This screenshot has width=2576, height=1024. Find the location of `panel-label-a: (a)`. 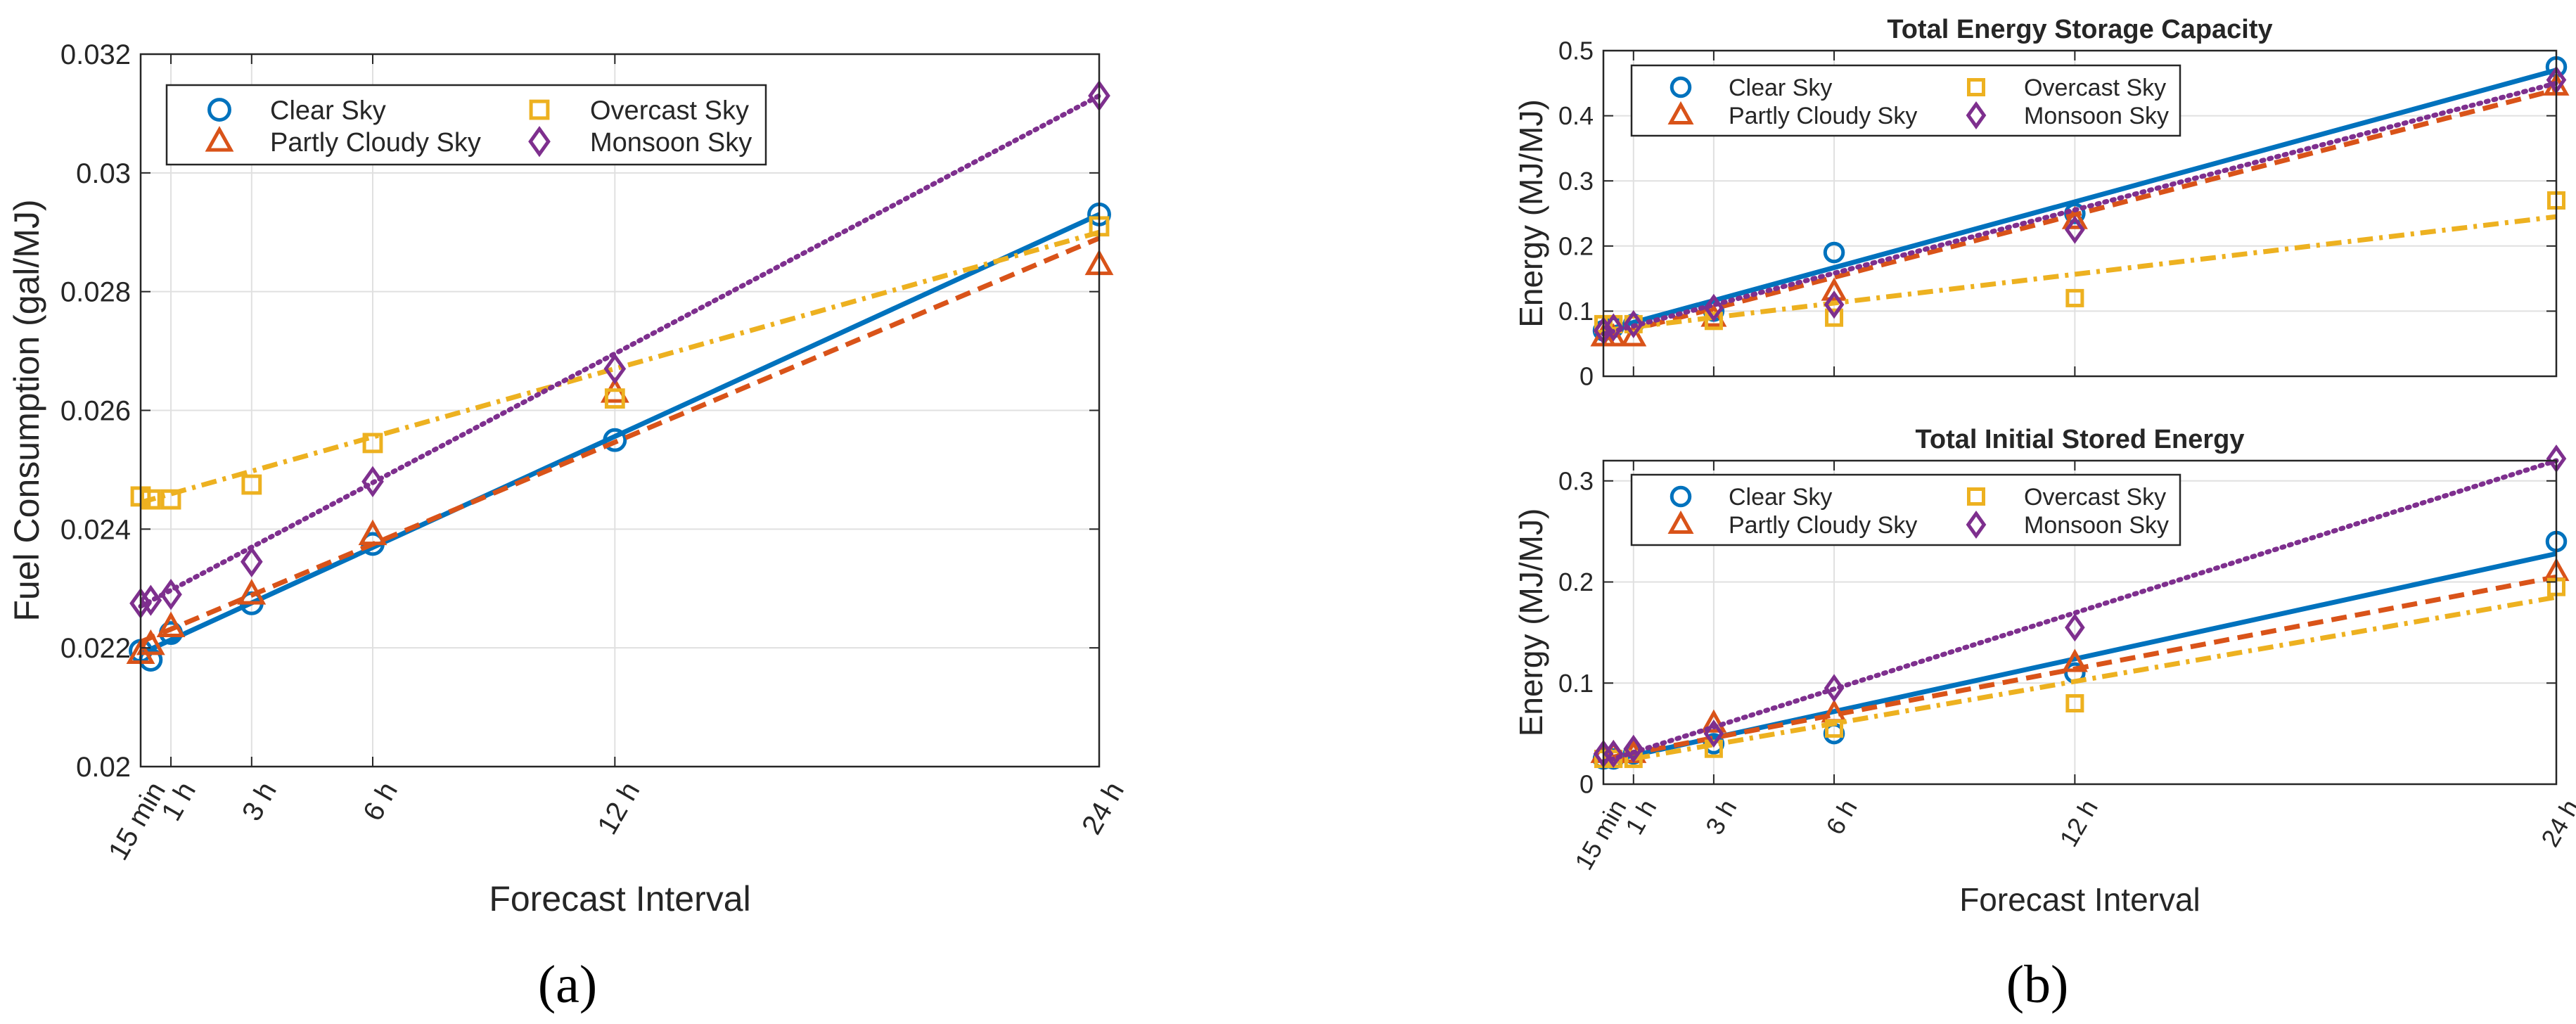

panel-label-a: (a) is located at coordinates (567, 985).